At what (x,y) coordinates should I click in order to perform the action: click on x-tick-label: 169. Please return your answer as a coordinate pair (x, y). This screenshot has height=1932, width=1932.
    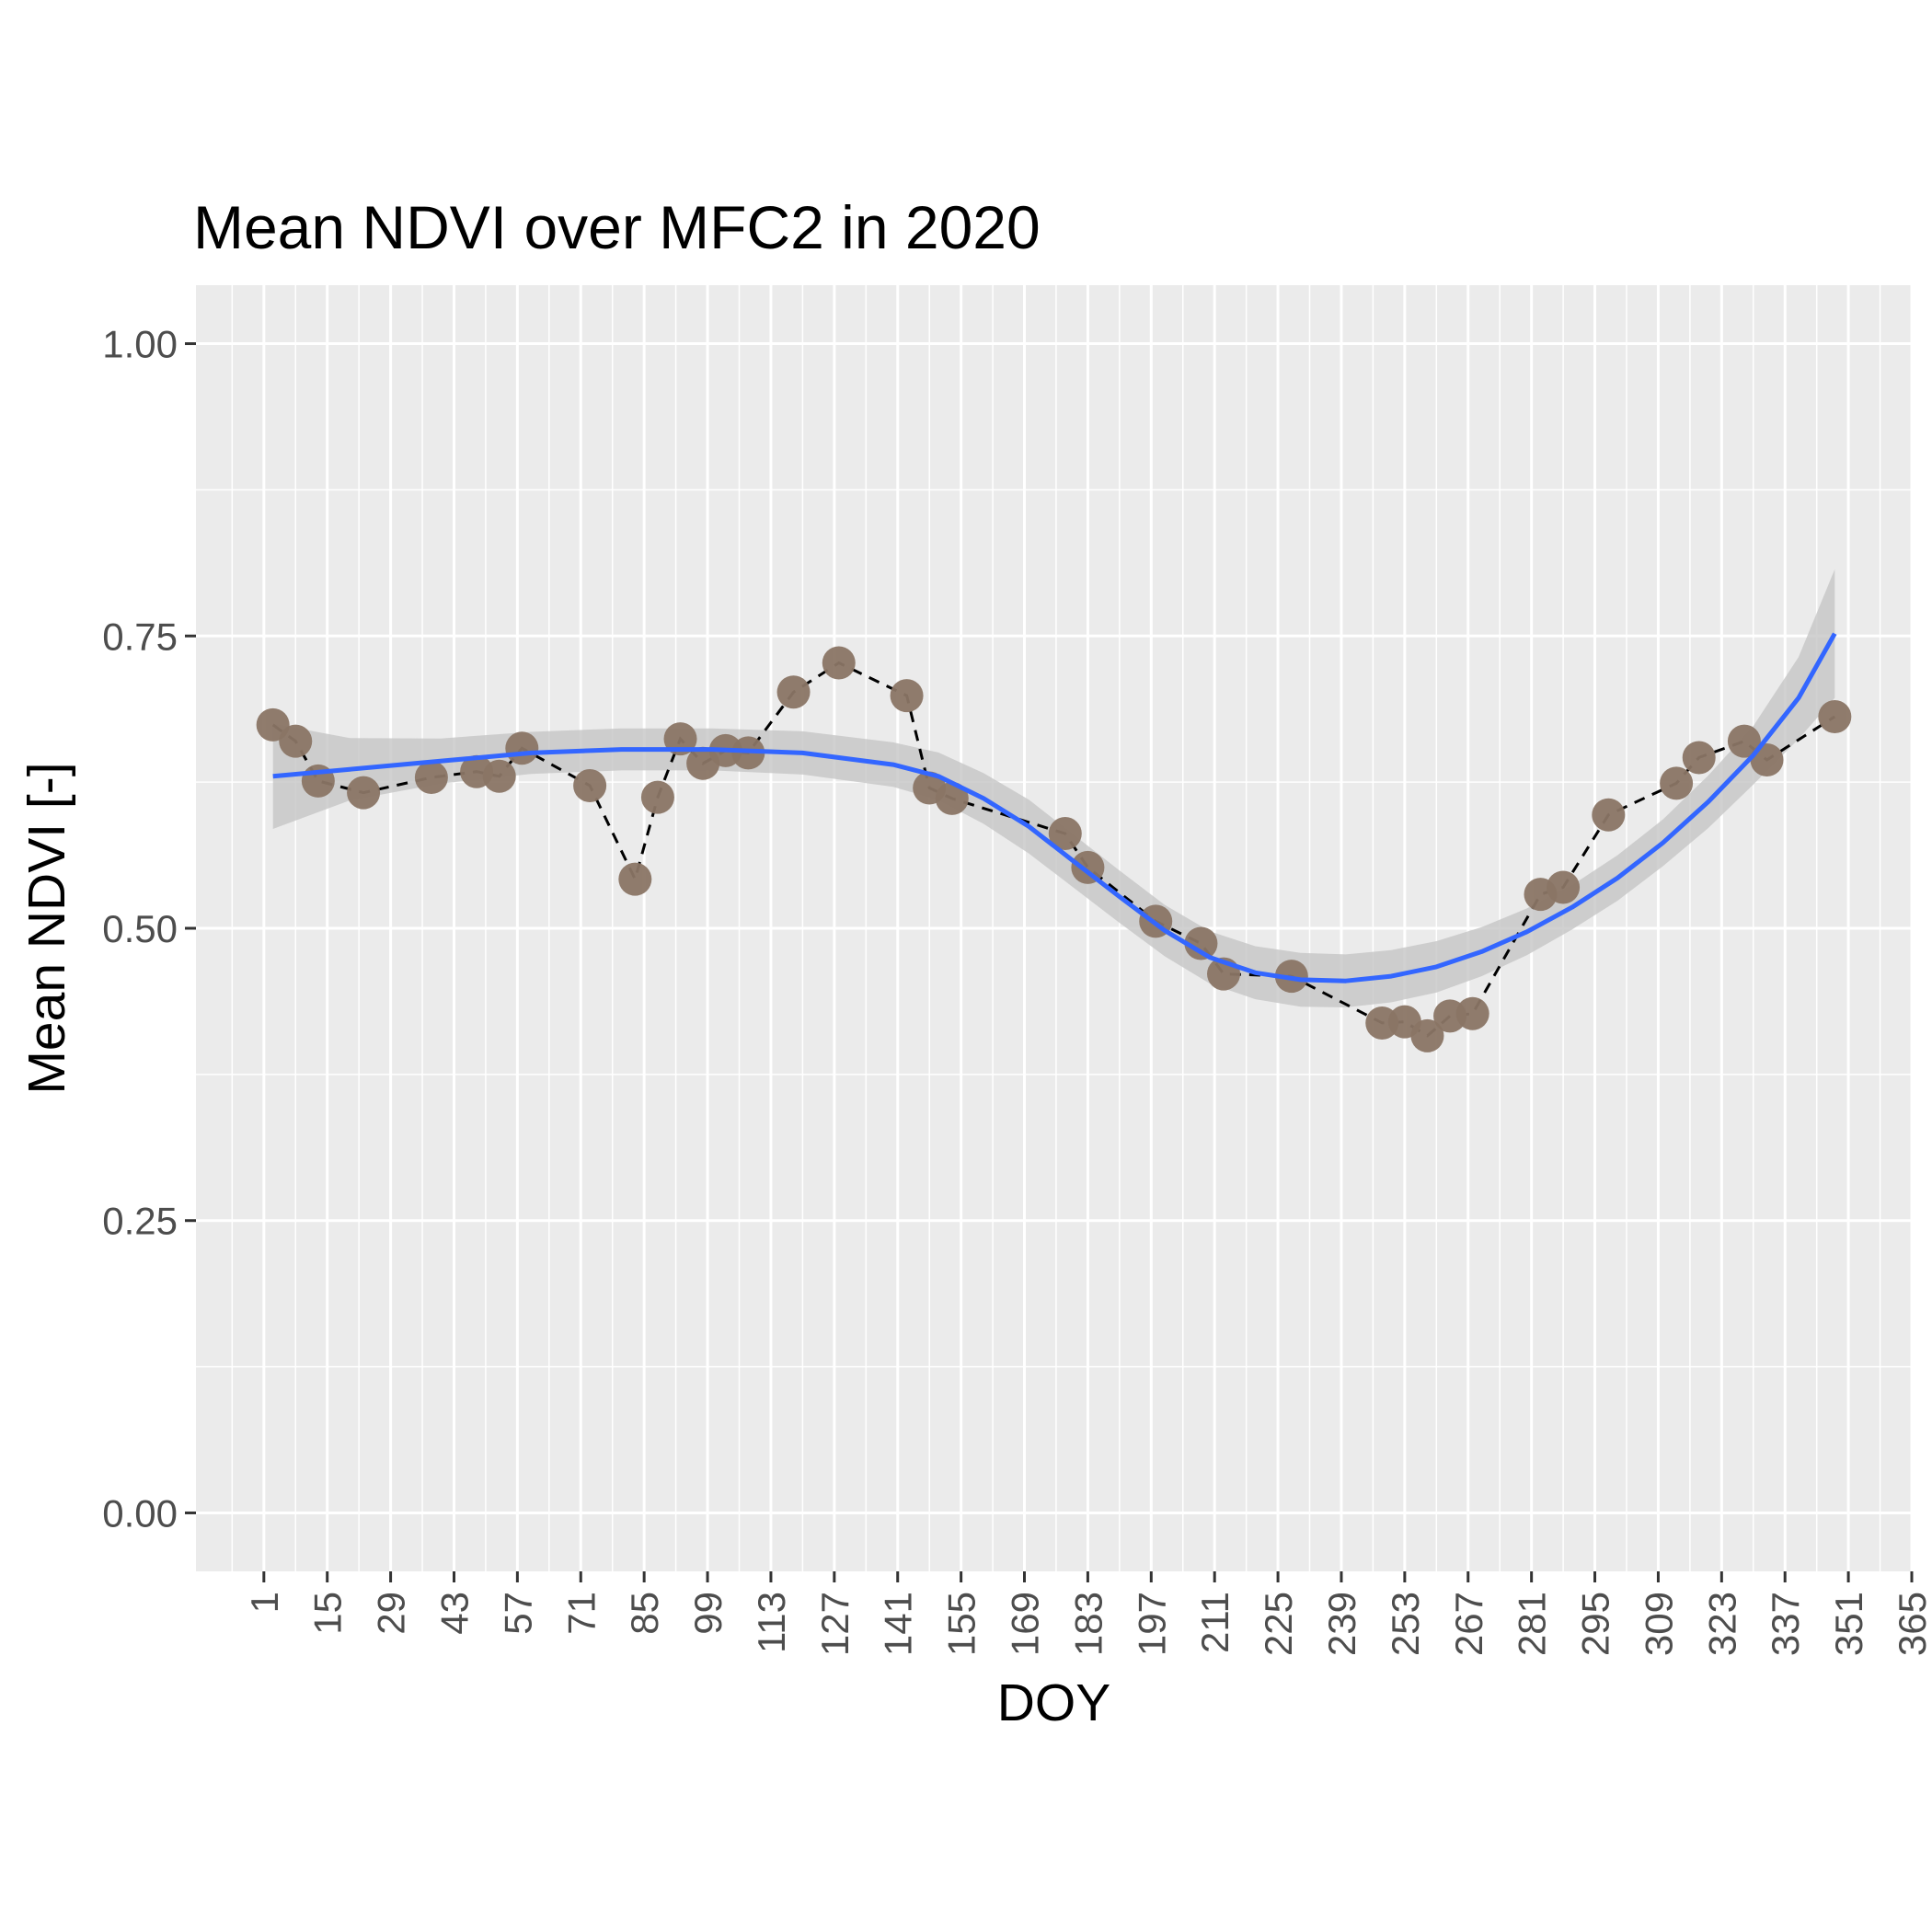
    Looking at the image, I should click on (1025, 1624).